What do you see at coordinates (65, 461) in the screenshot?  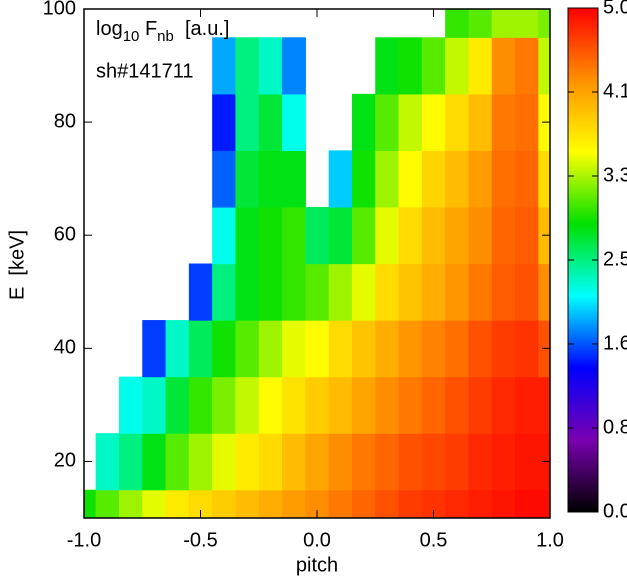 I see `y-tick-label: 20` at bounding box center [65, 461].